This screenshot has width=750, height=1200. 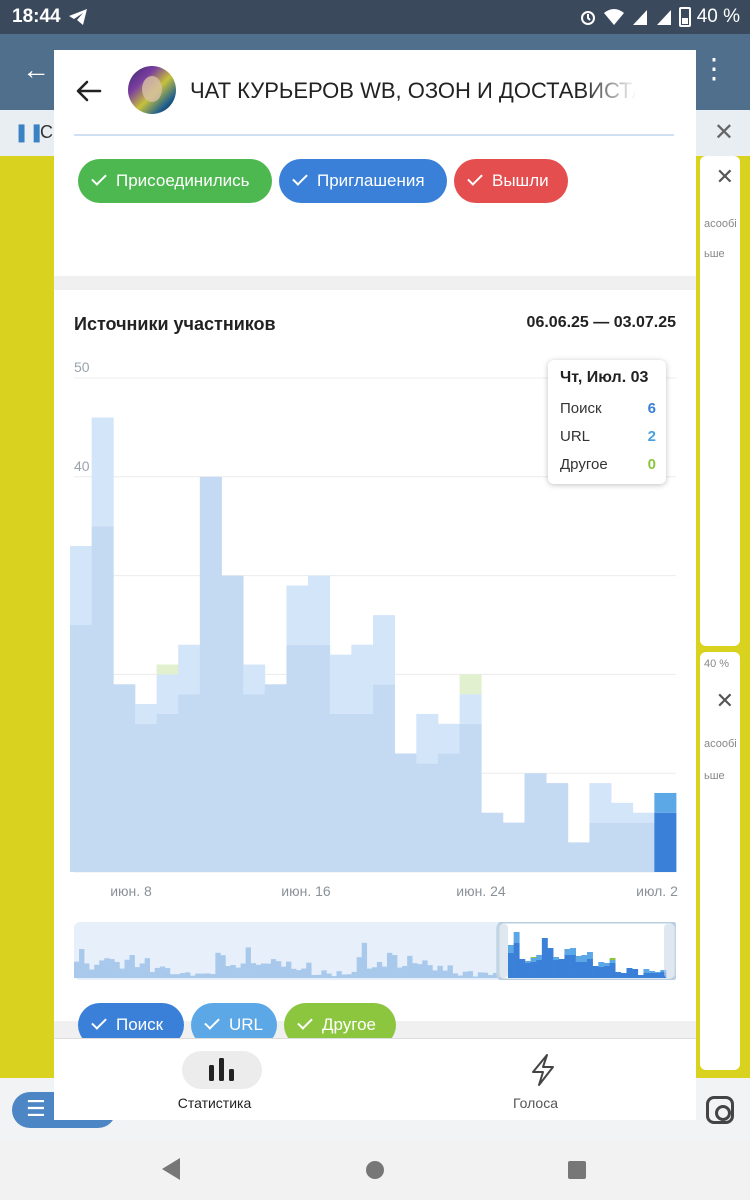 What do you see at coordinates (214, 1079) in the screenshot?
I see `tab-statistics: Статистика` at bounding box center [214, 1079].